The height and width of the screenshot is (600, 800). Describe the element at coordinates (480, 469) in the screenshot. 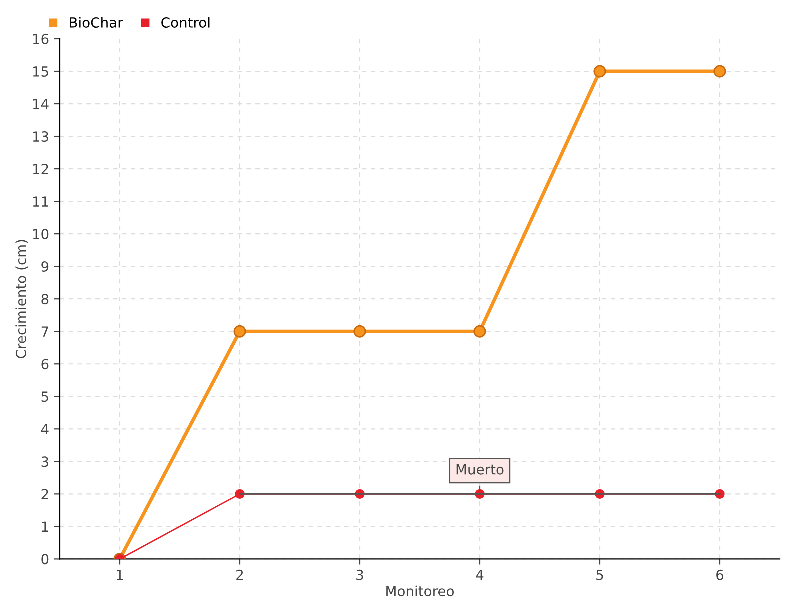

I see `annotation: Muerto` at that location.